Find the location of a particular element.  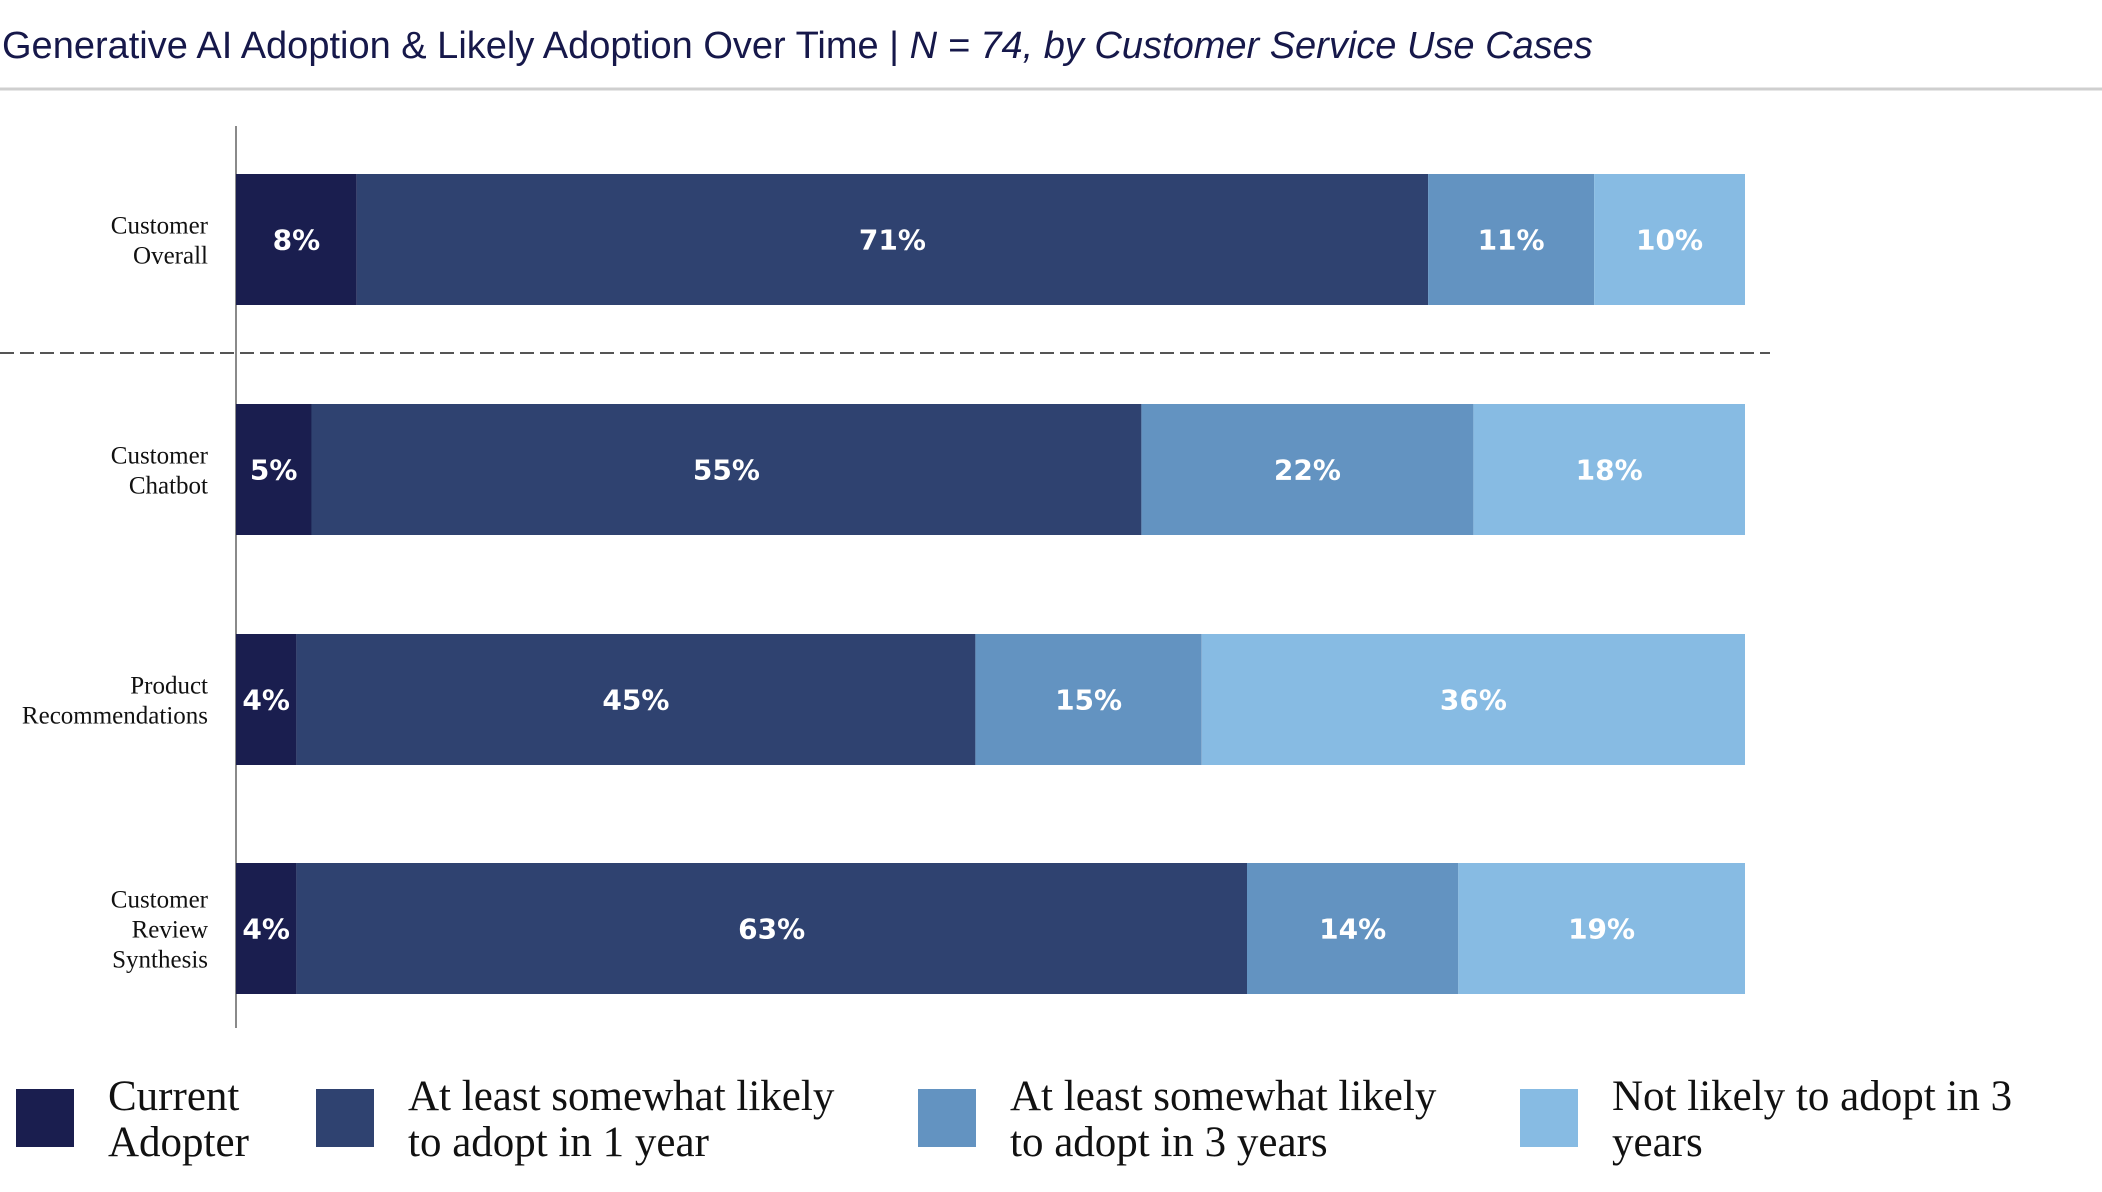

legend-item: Current Adopter is located at coordinates (132, 1119).